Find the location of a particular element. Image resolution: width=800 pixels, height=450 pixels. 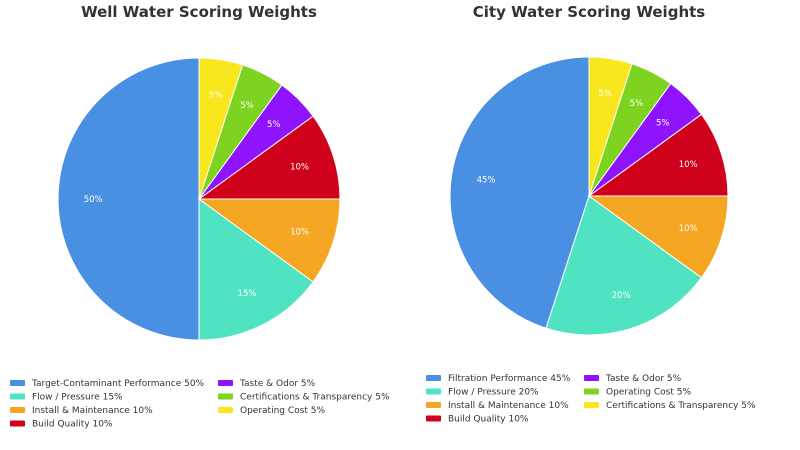

legend-item: Flow / Pressure 15% is located at coordinates (66, 398).